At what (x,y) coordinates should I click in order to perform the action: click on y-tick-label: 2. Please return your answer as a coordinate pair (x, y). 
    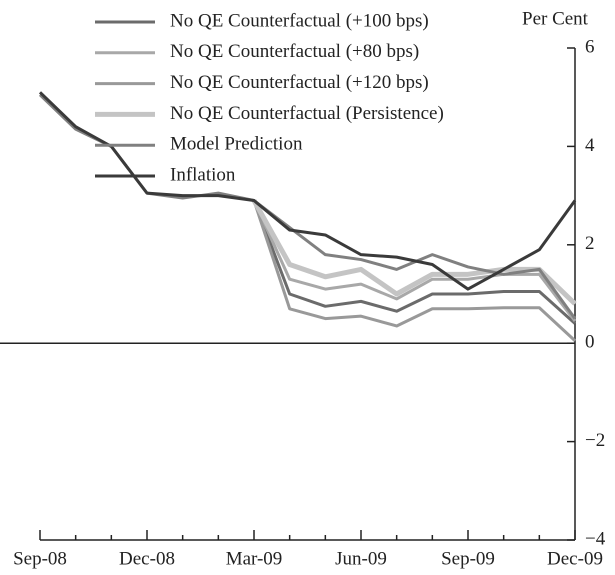
    Looking at the image, I should click on (590, 243).